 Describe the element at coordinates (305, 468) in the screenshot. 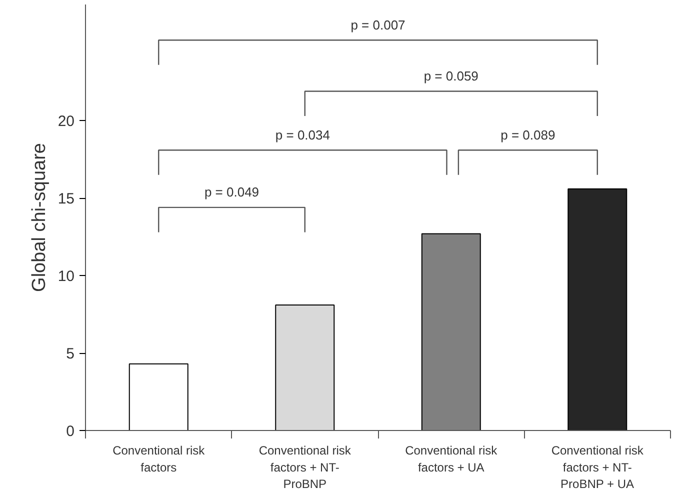

I see `x-tick-label: Conventional risk factors + NT-ProBNP` at that location.